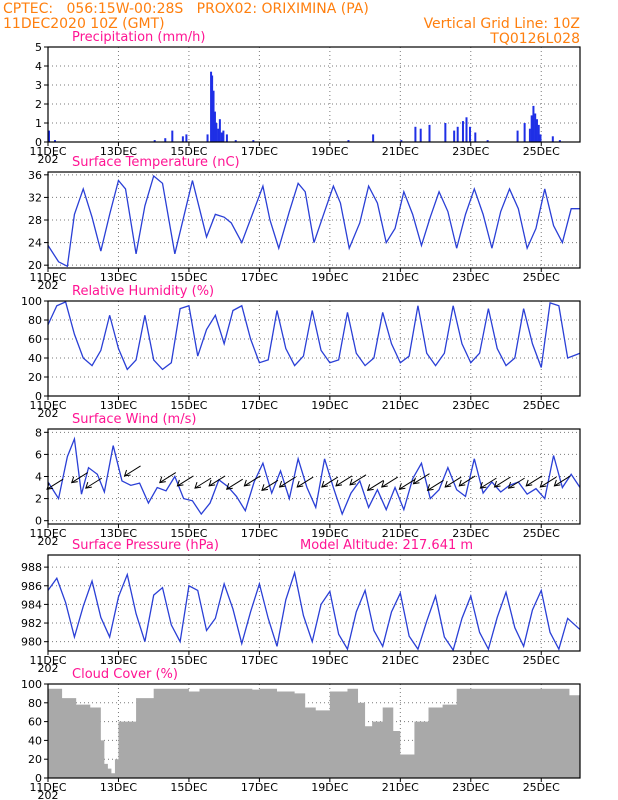 Image resolution: width=618 pixels, height=800 pixels. I want to click on precip-title: Precipitation (mm/h), so click(138, 37).